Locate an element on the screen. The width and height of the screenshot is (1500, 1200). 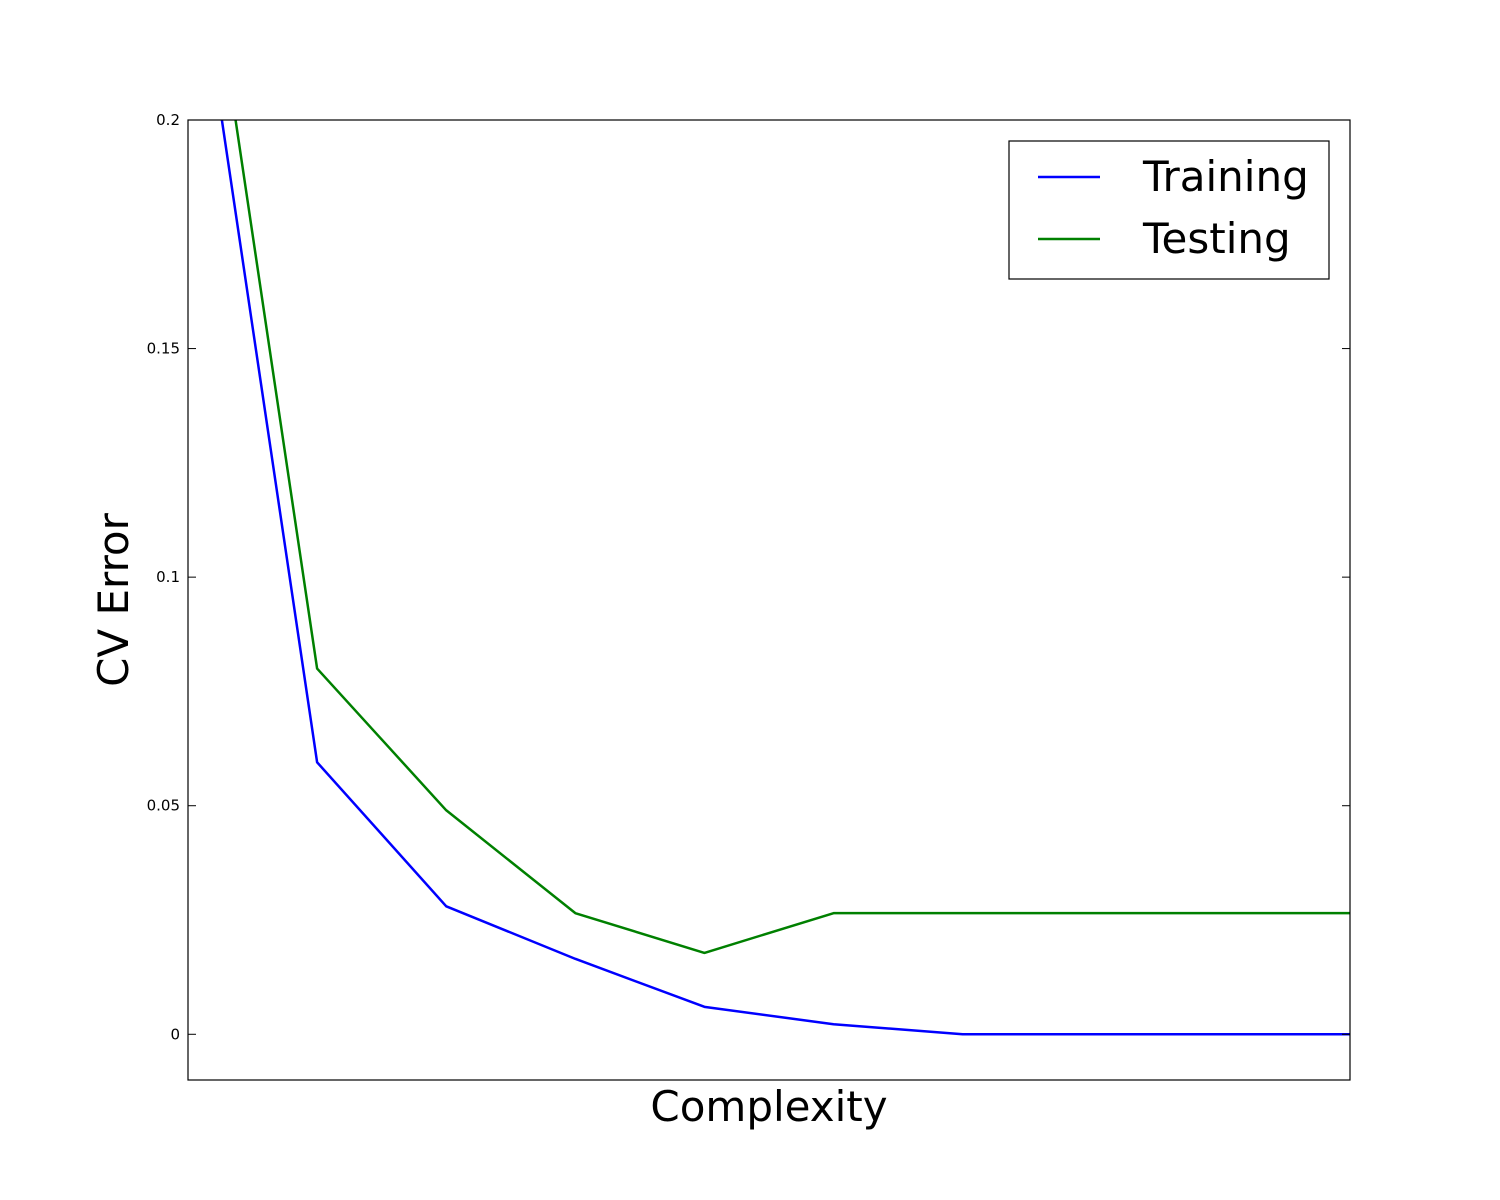
y-tick-label: 0.05 is located at coordinates (163, 806).